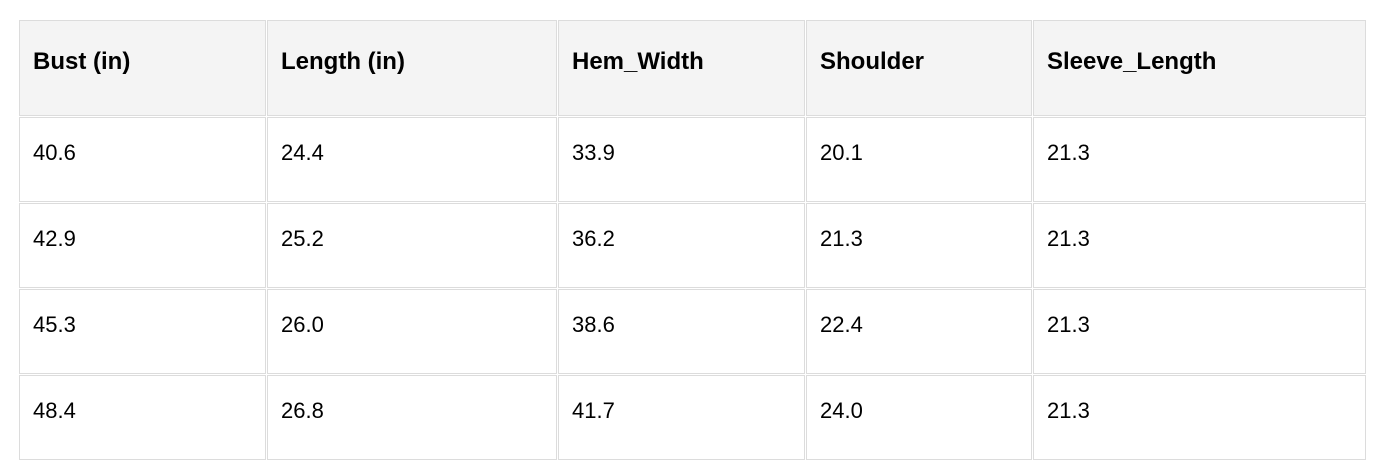  Describe the element at coordinates (142, 417) in the screenshot. I see `table-cell: 48.4` at that location.